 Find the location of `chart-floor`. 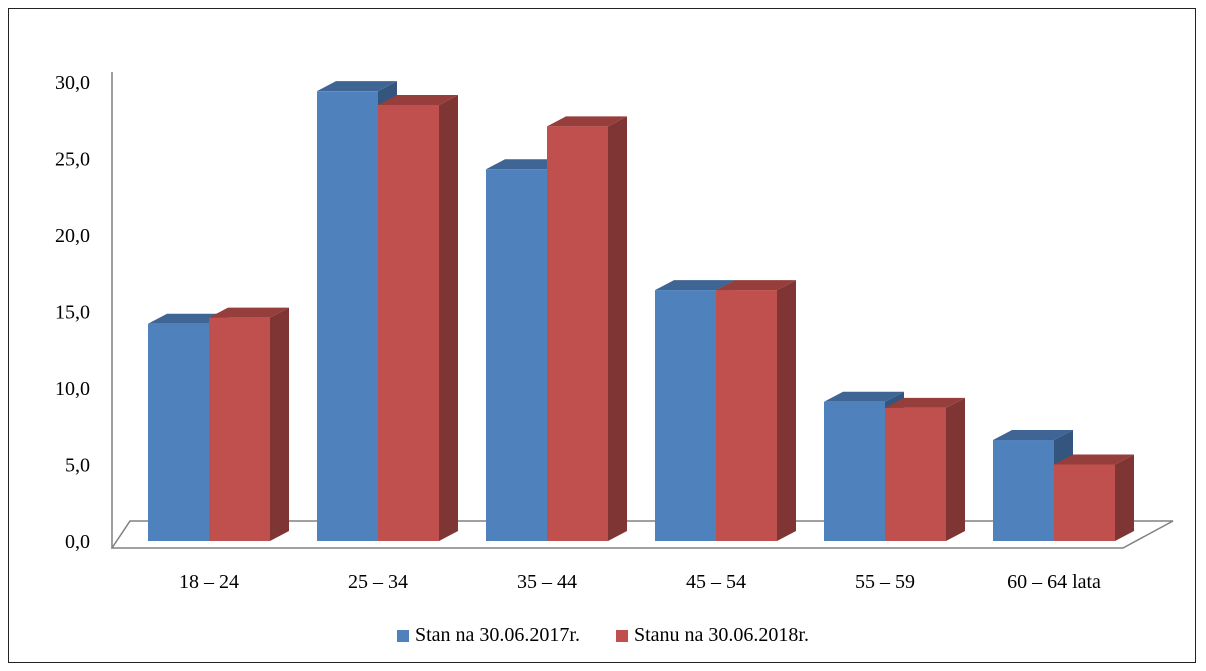

chart-floor is located at coordinates (642, 534).